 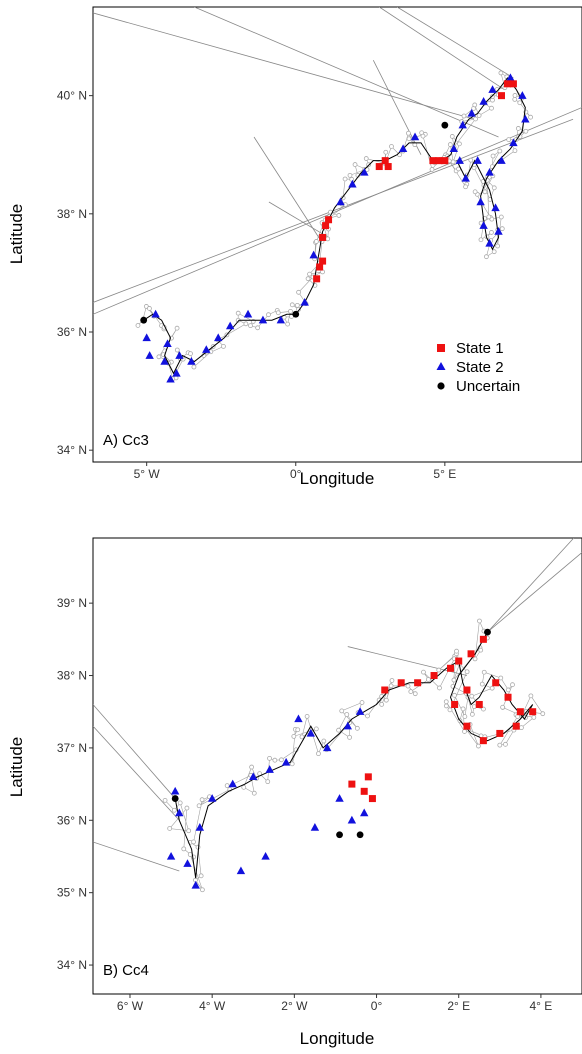 I want to click on x-tick-label: 0°, so click(x=377, y=1006).